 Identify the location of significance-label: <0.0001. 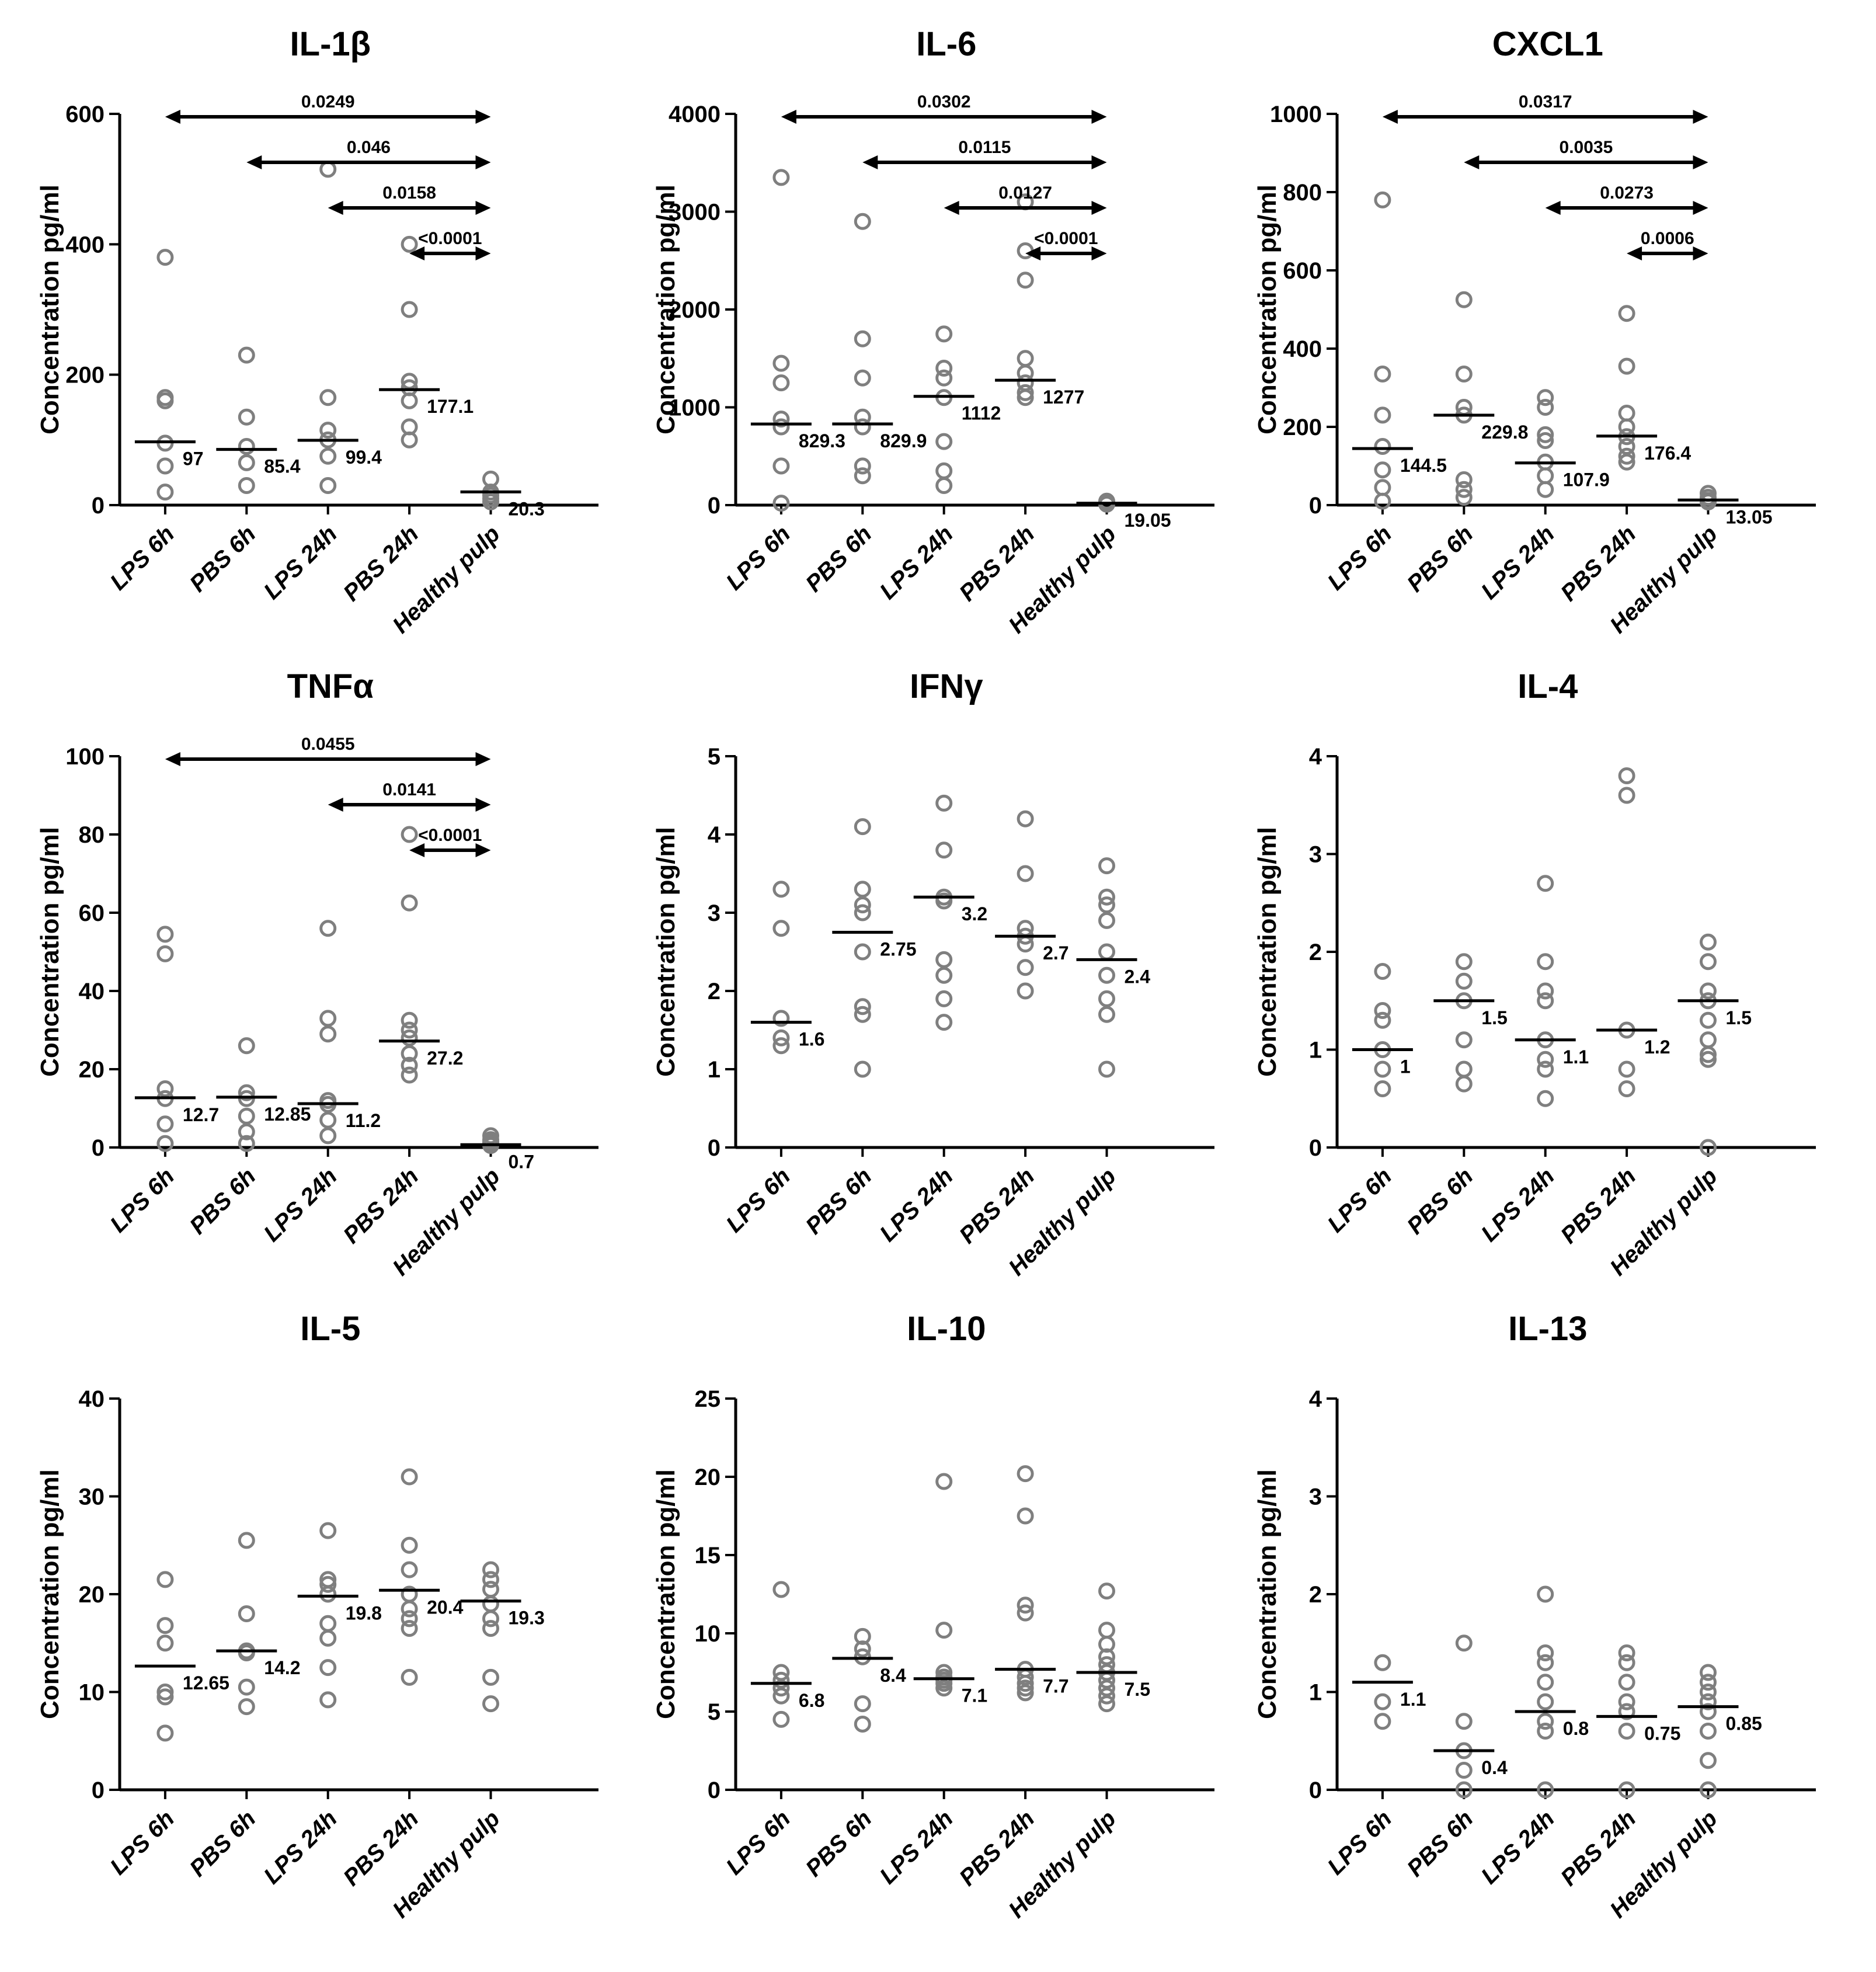
(450, 835).